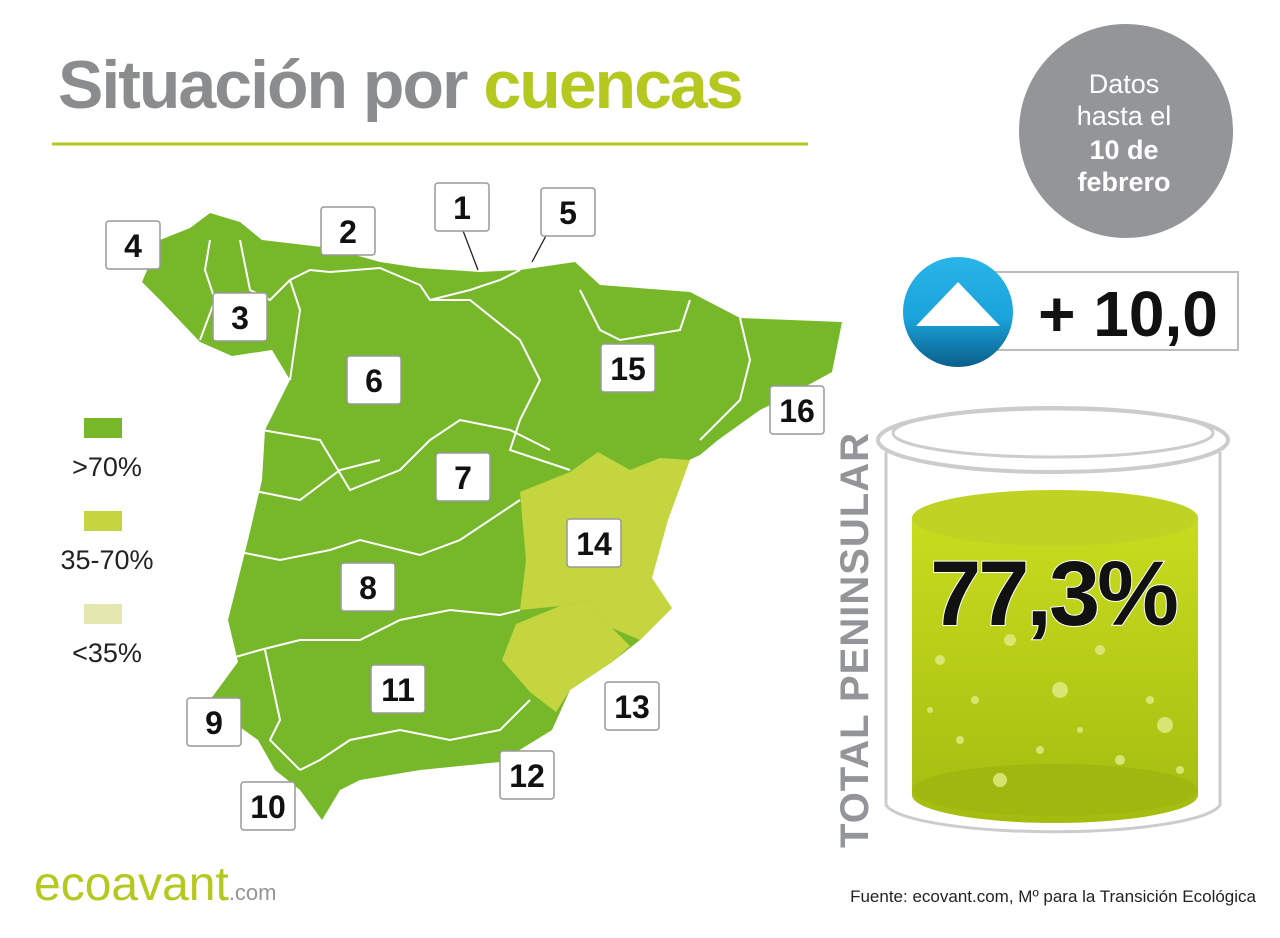 This screenshot has height=938, width=1280. I want to click on brand-name: ecoavant, so click(131, 884).